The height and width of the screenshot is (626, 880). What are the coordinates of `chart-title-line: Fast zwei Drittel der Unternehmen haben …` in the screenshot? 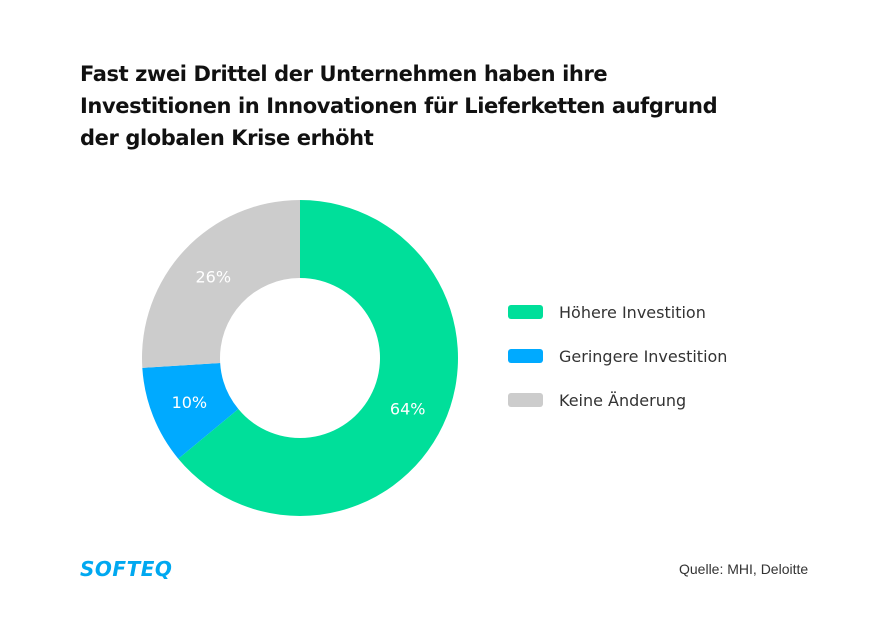 It's located at (344, 74).